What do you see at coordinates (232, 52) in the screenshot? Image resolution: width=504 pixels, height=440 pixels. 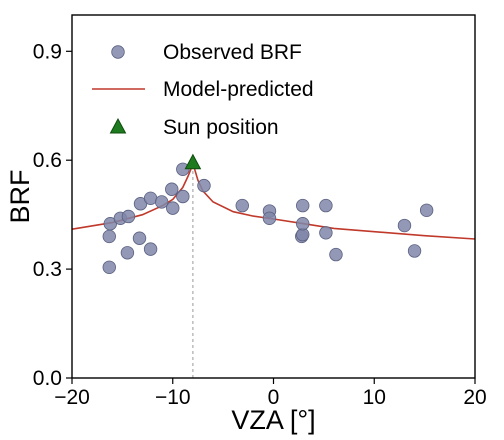 I see `legend-label-0: Observed BRF` at bounding box center [232, 52].